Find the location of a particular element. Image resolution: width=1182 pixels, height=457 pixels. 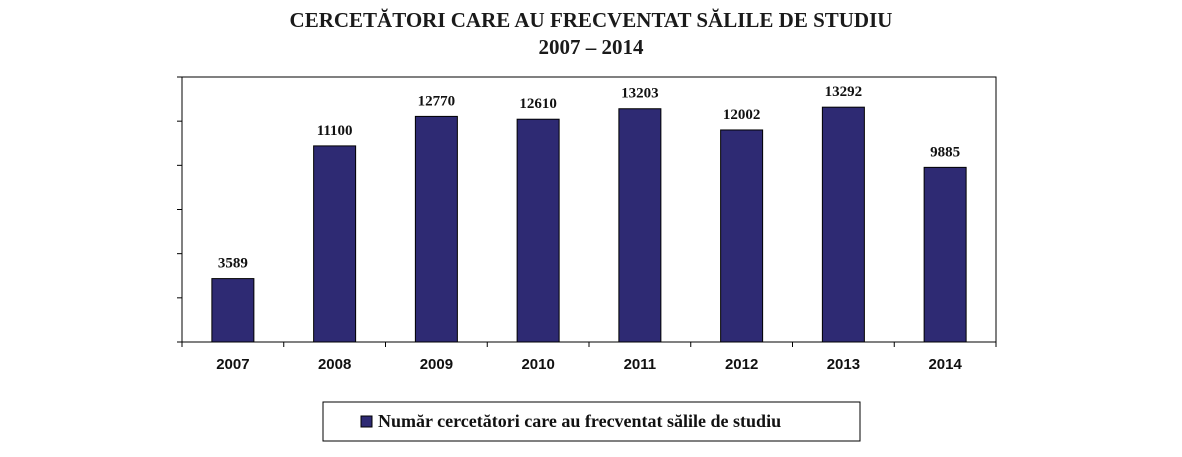

x-tick-label-2010: 2010 is located at coordinates (537, 364).